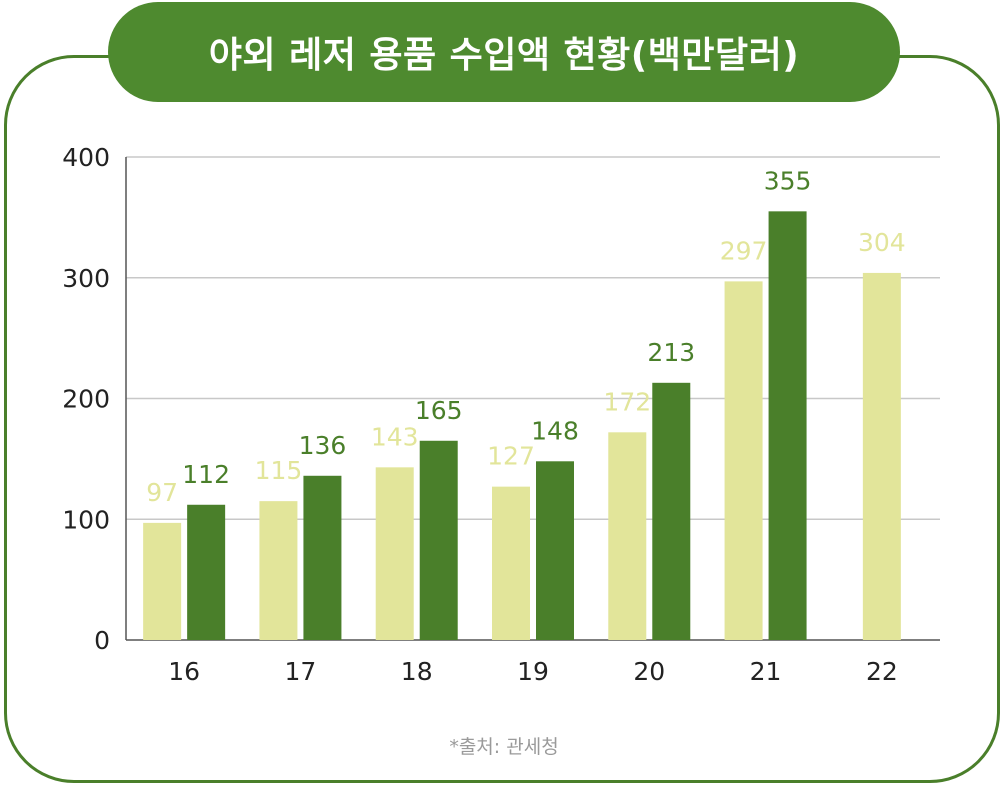 This screenshot has width=1008, height=790. What do you see at coordinates (788, 180) in the screenshot?
I see `data-label: 355` at bounding box center [788, 180].